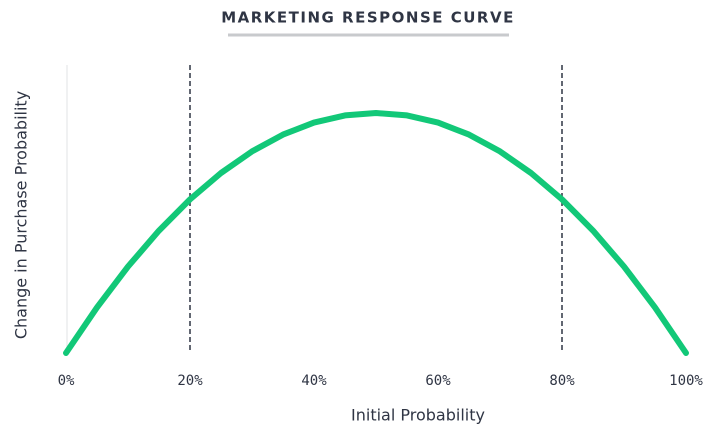 Image resolution: width=711 pixels, height=428 pixels. I want to click on x-tick-label: 60%, so click(438, 381).